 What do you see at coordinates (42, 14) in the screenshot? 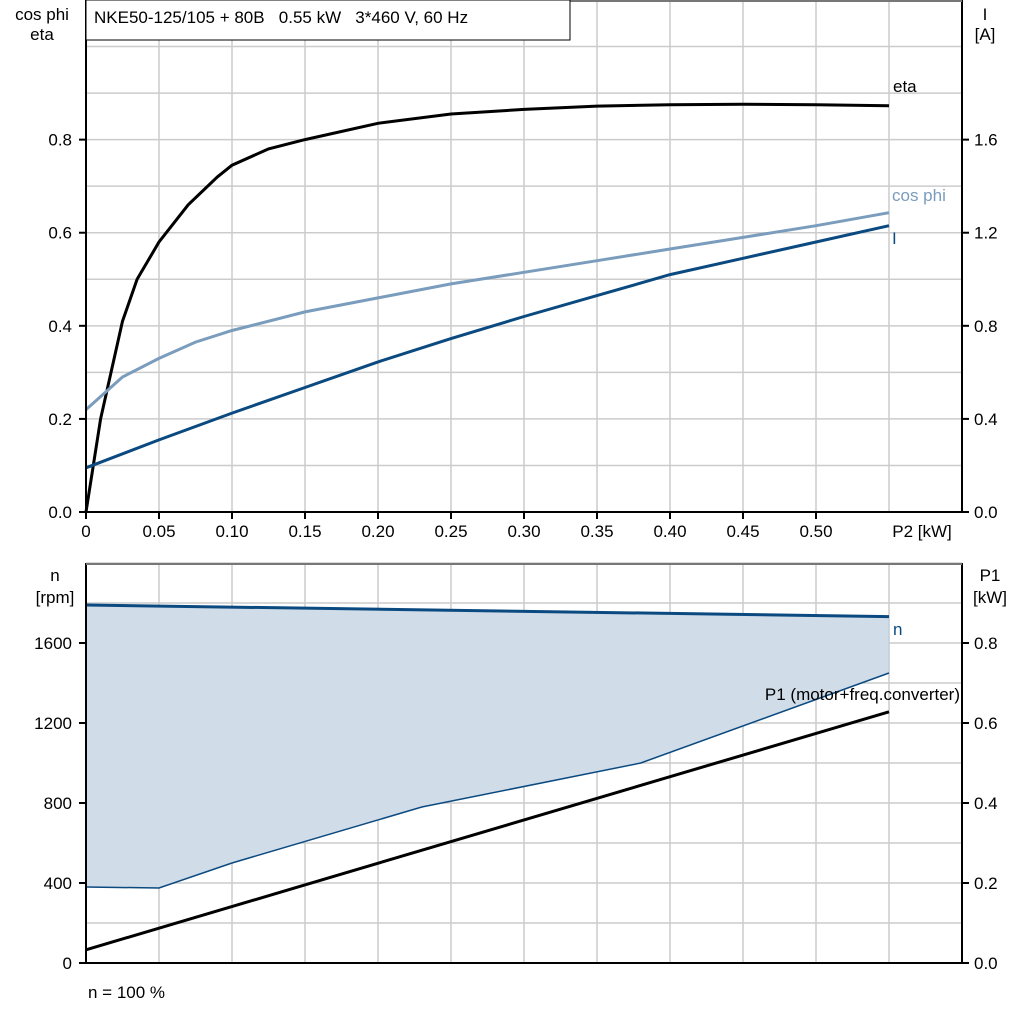
I see `left-axis-label-1: cos phi` at bounding box center [42, 14].